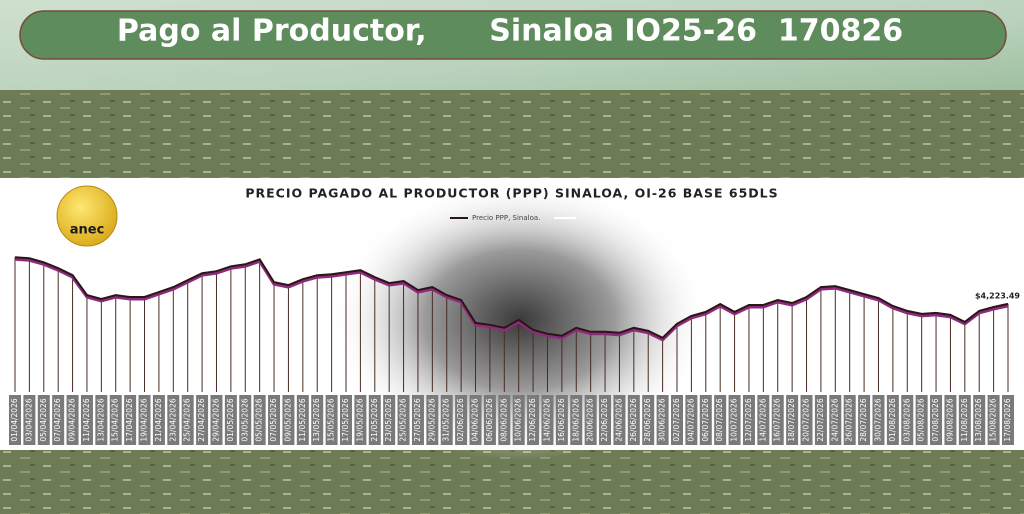 Image resolution: width=1024 pixels, height=514 pixels. What do you see at coordinates (87, 216) in the screenshot?
I see `logo` at bounding box center [87, 216].